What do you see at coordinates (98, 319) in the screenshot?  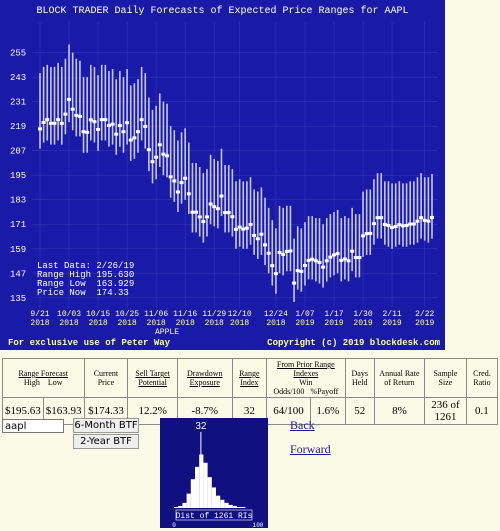 I see `x-tick-label: 10/15 2018` at bounding box center [98, 319].